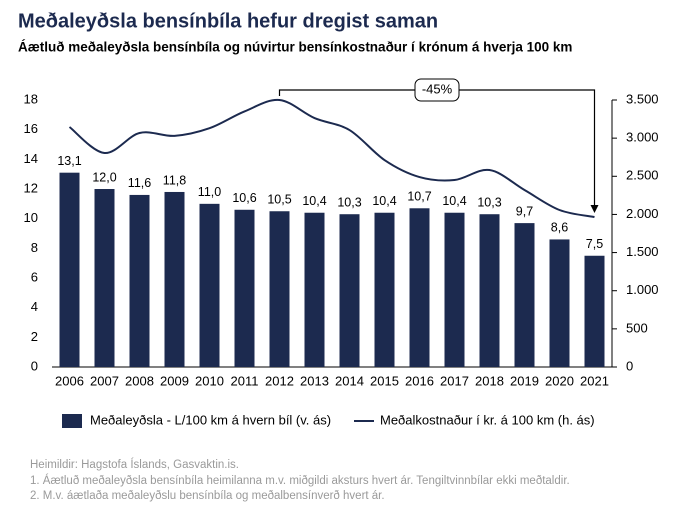 Image resolution: width=674 pixels, height=513 pixels. Describe the element at coordinates (139, 183) in the screenshot. I see `value-label: 11,6` at that location.